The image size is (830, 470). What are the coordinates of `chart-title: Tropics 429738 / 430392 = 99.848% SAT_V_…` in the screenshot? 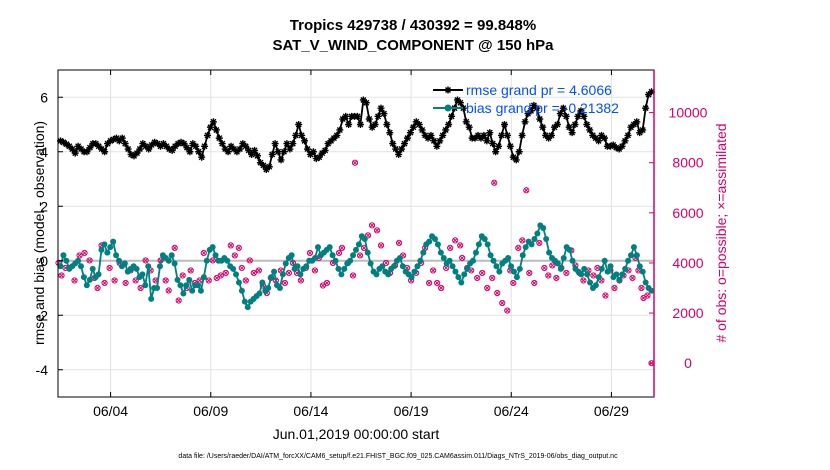 It's located at (413, 35).